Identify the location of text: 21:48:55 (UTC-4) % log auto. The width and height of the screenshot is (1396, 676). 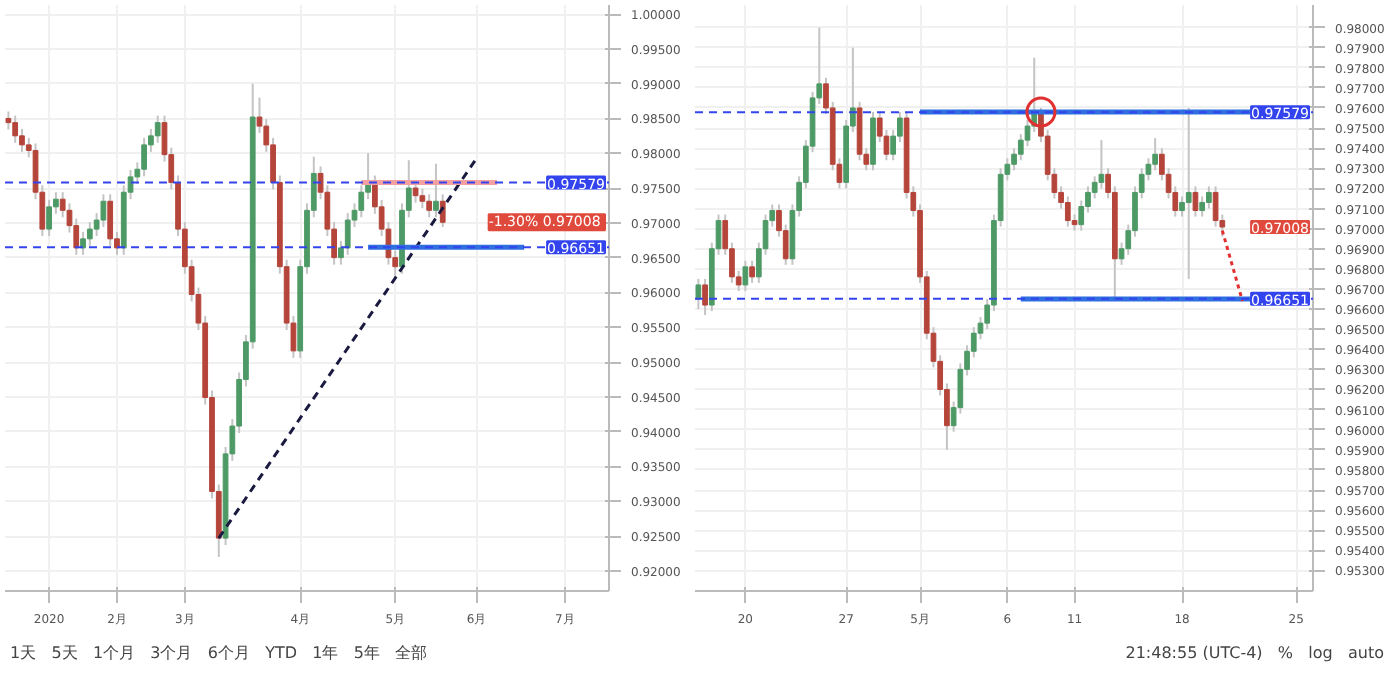
(1254, 653).